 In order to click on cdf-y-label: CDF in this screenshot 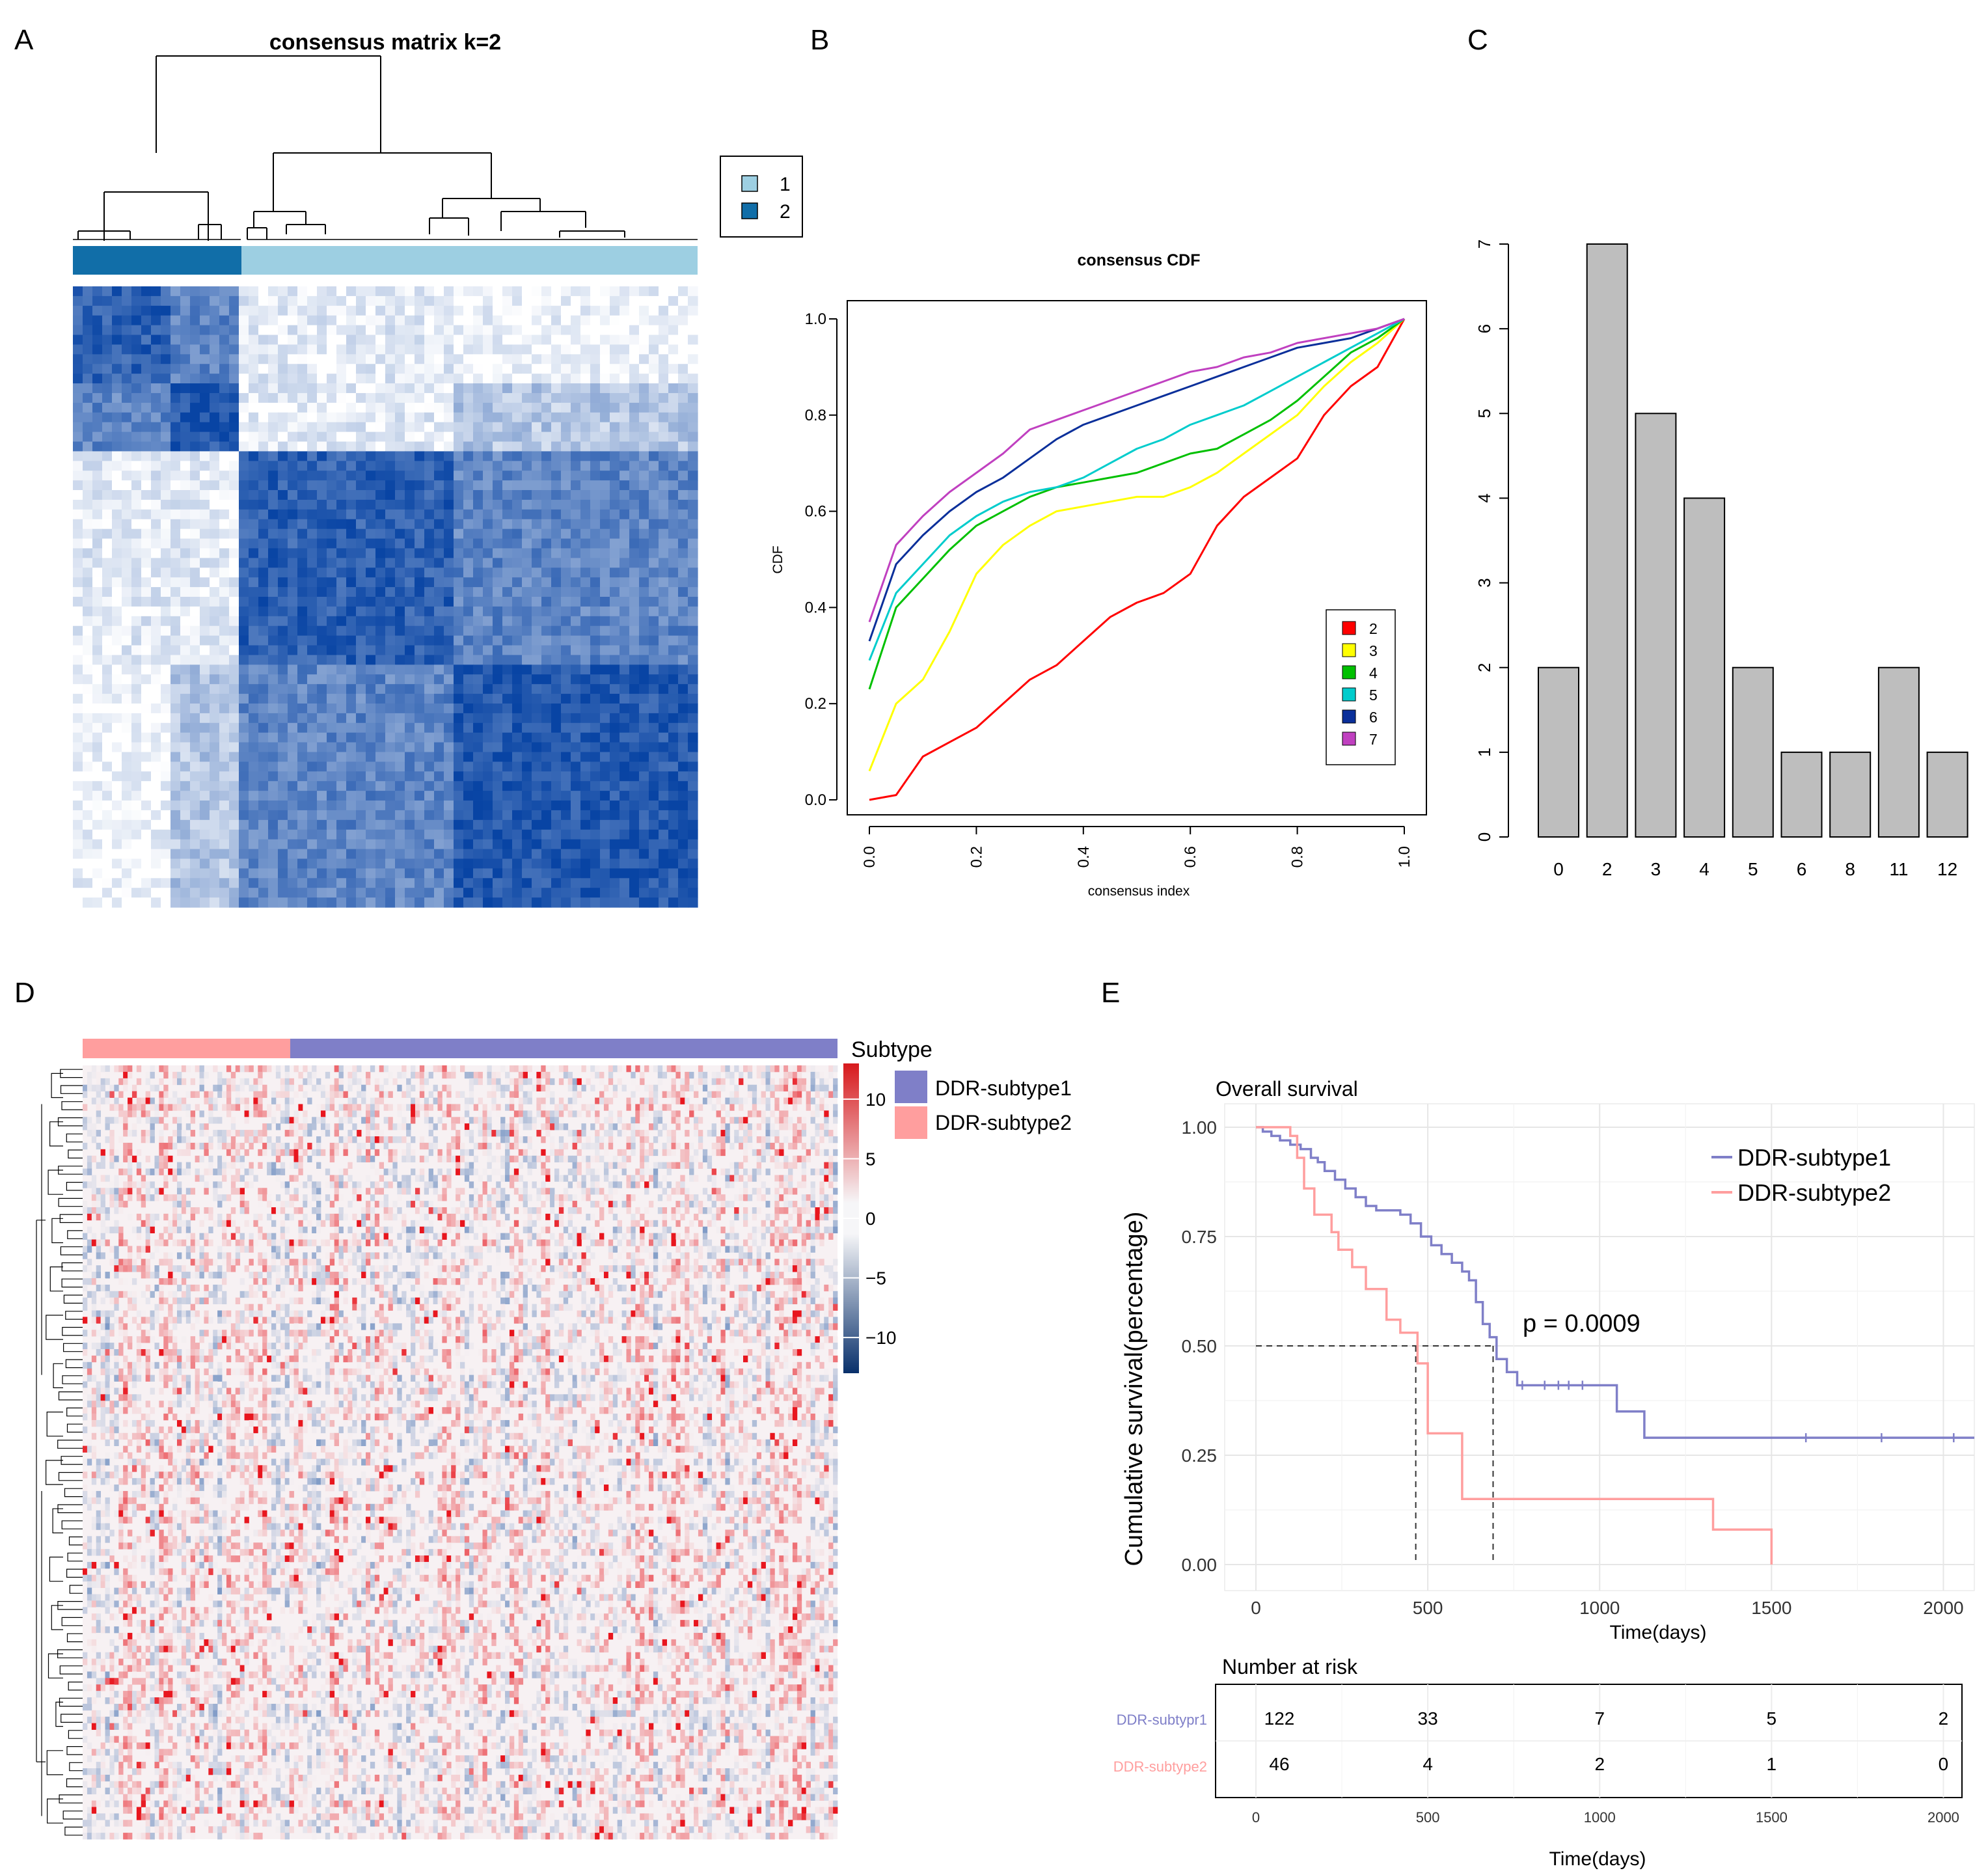, I will do `click(777, 559)`.